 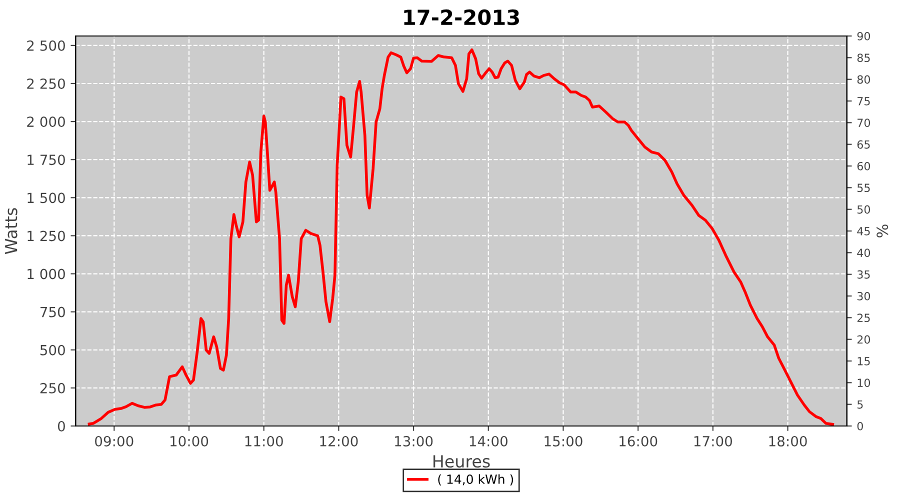 I want to click on y2-tick-label: 60, so click(x=863, y=166).